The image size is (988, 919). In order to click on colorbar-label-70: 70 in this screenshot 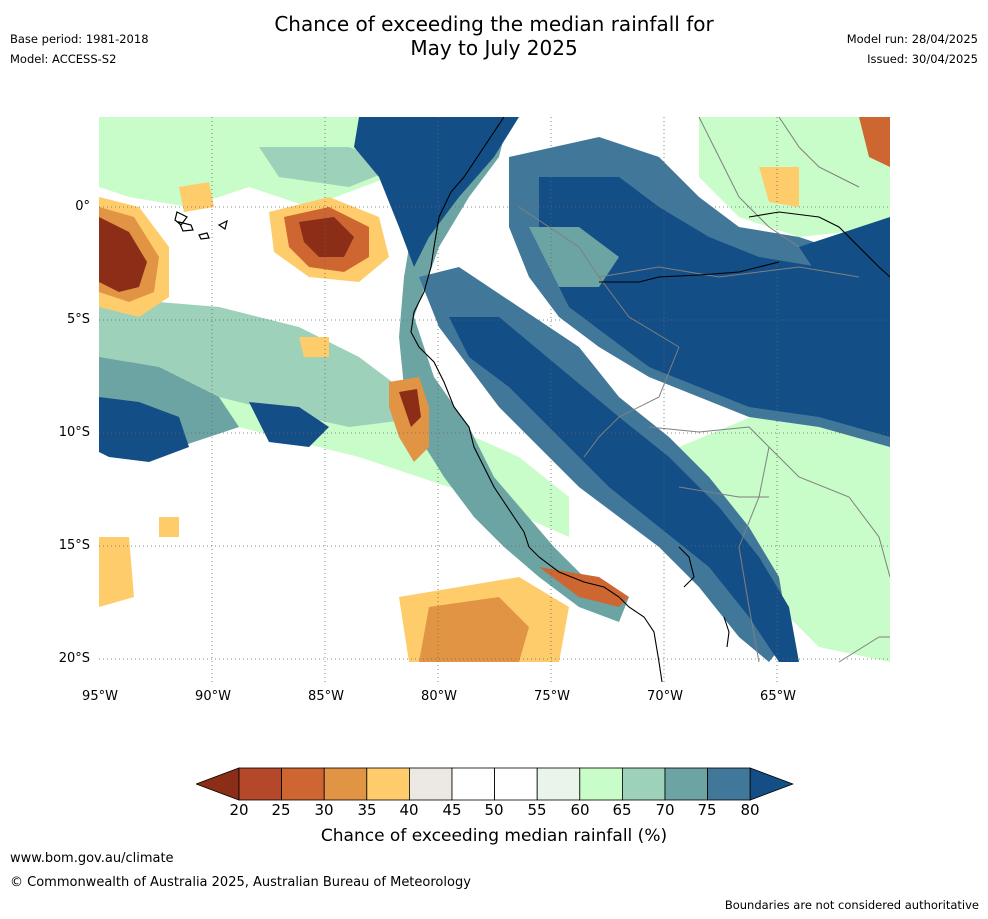, I will do `click(665, 810)`.